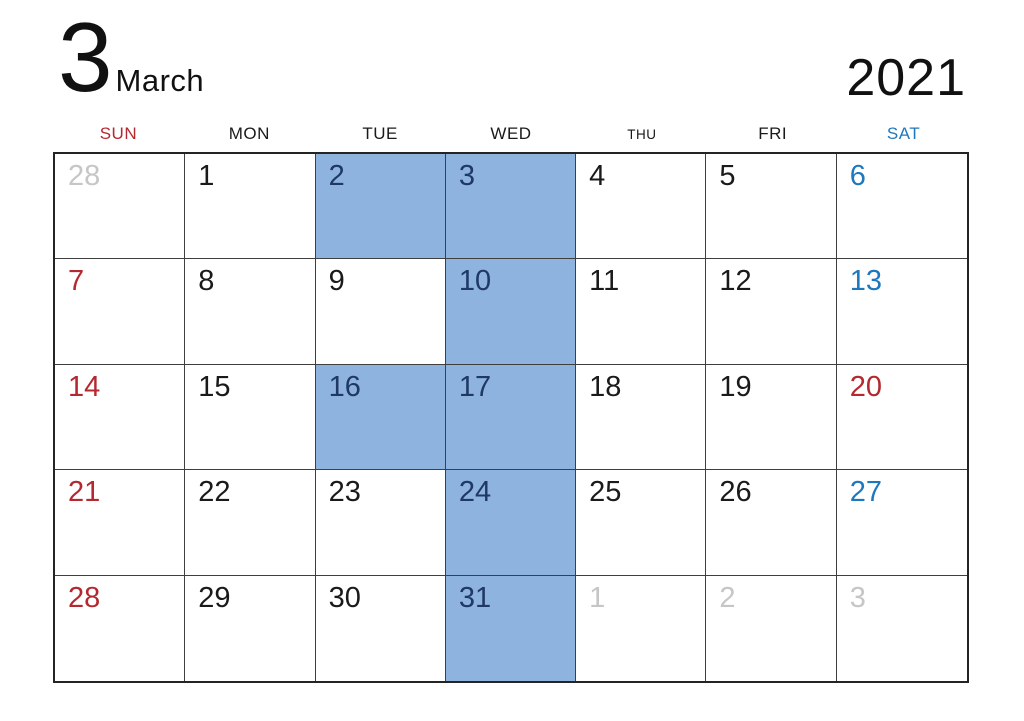 The width and height of the screenshot is (1024, 721). Describe the element at coordinates (120, 523) in the screenshot. I see `day-cell: 21` at that location.